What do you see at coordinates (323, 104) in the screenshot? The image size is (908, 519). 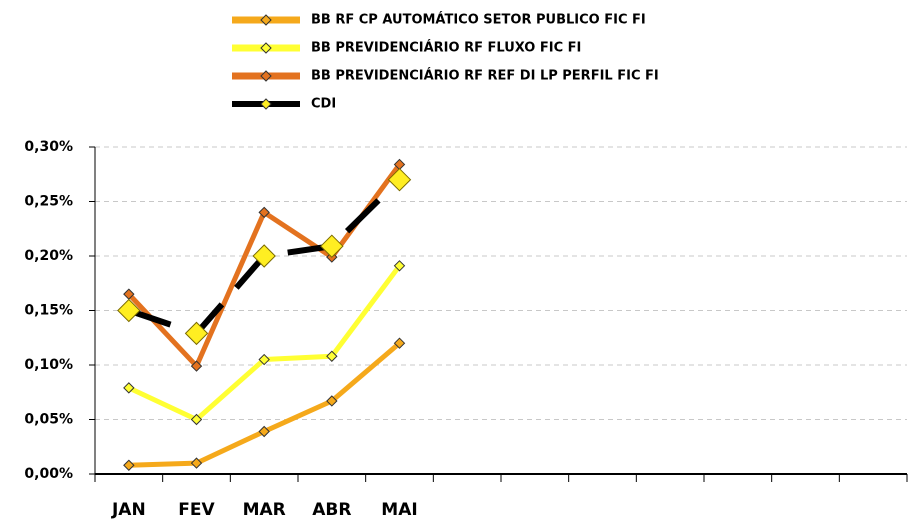 I see `legend-label: CDI` at bounding box center [323, 104].